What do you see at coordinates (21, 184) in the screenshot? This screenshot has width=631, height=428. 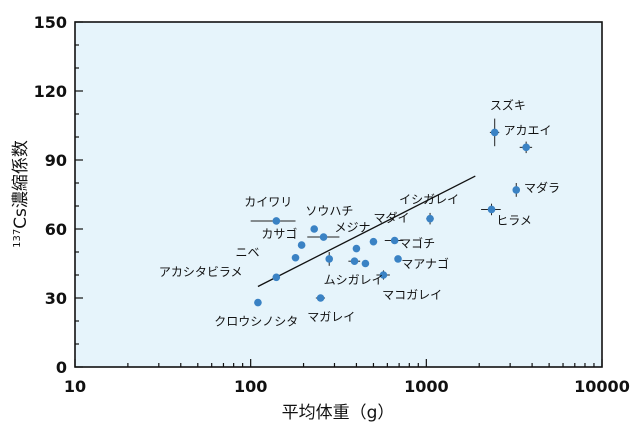 I see `y-axis-title-main: Cs濃縮係数` at bounding box center [21, 184].